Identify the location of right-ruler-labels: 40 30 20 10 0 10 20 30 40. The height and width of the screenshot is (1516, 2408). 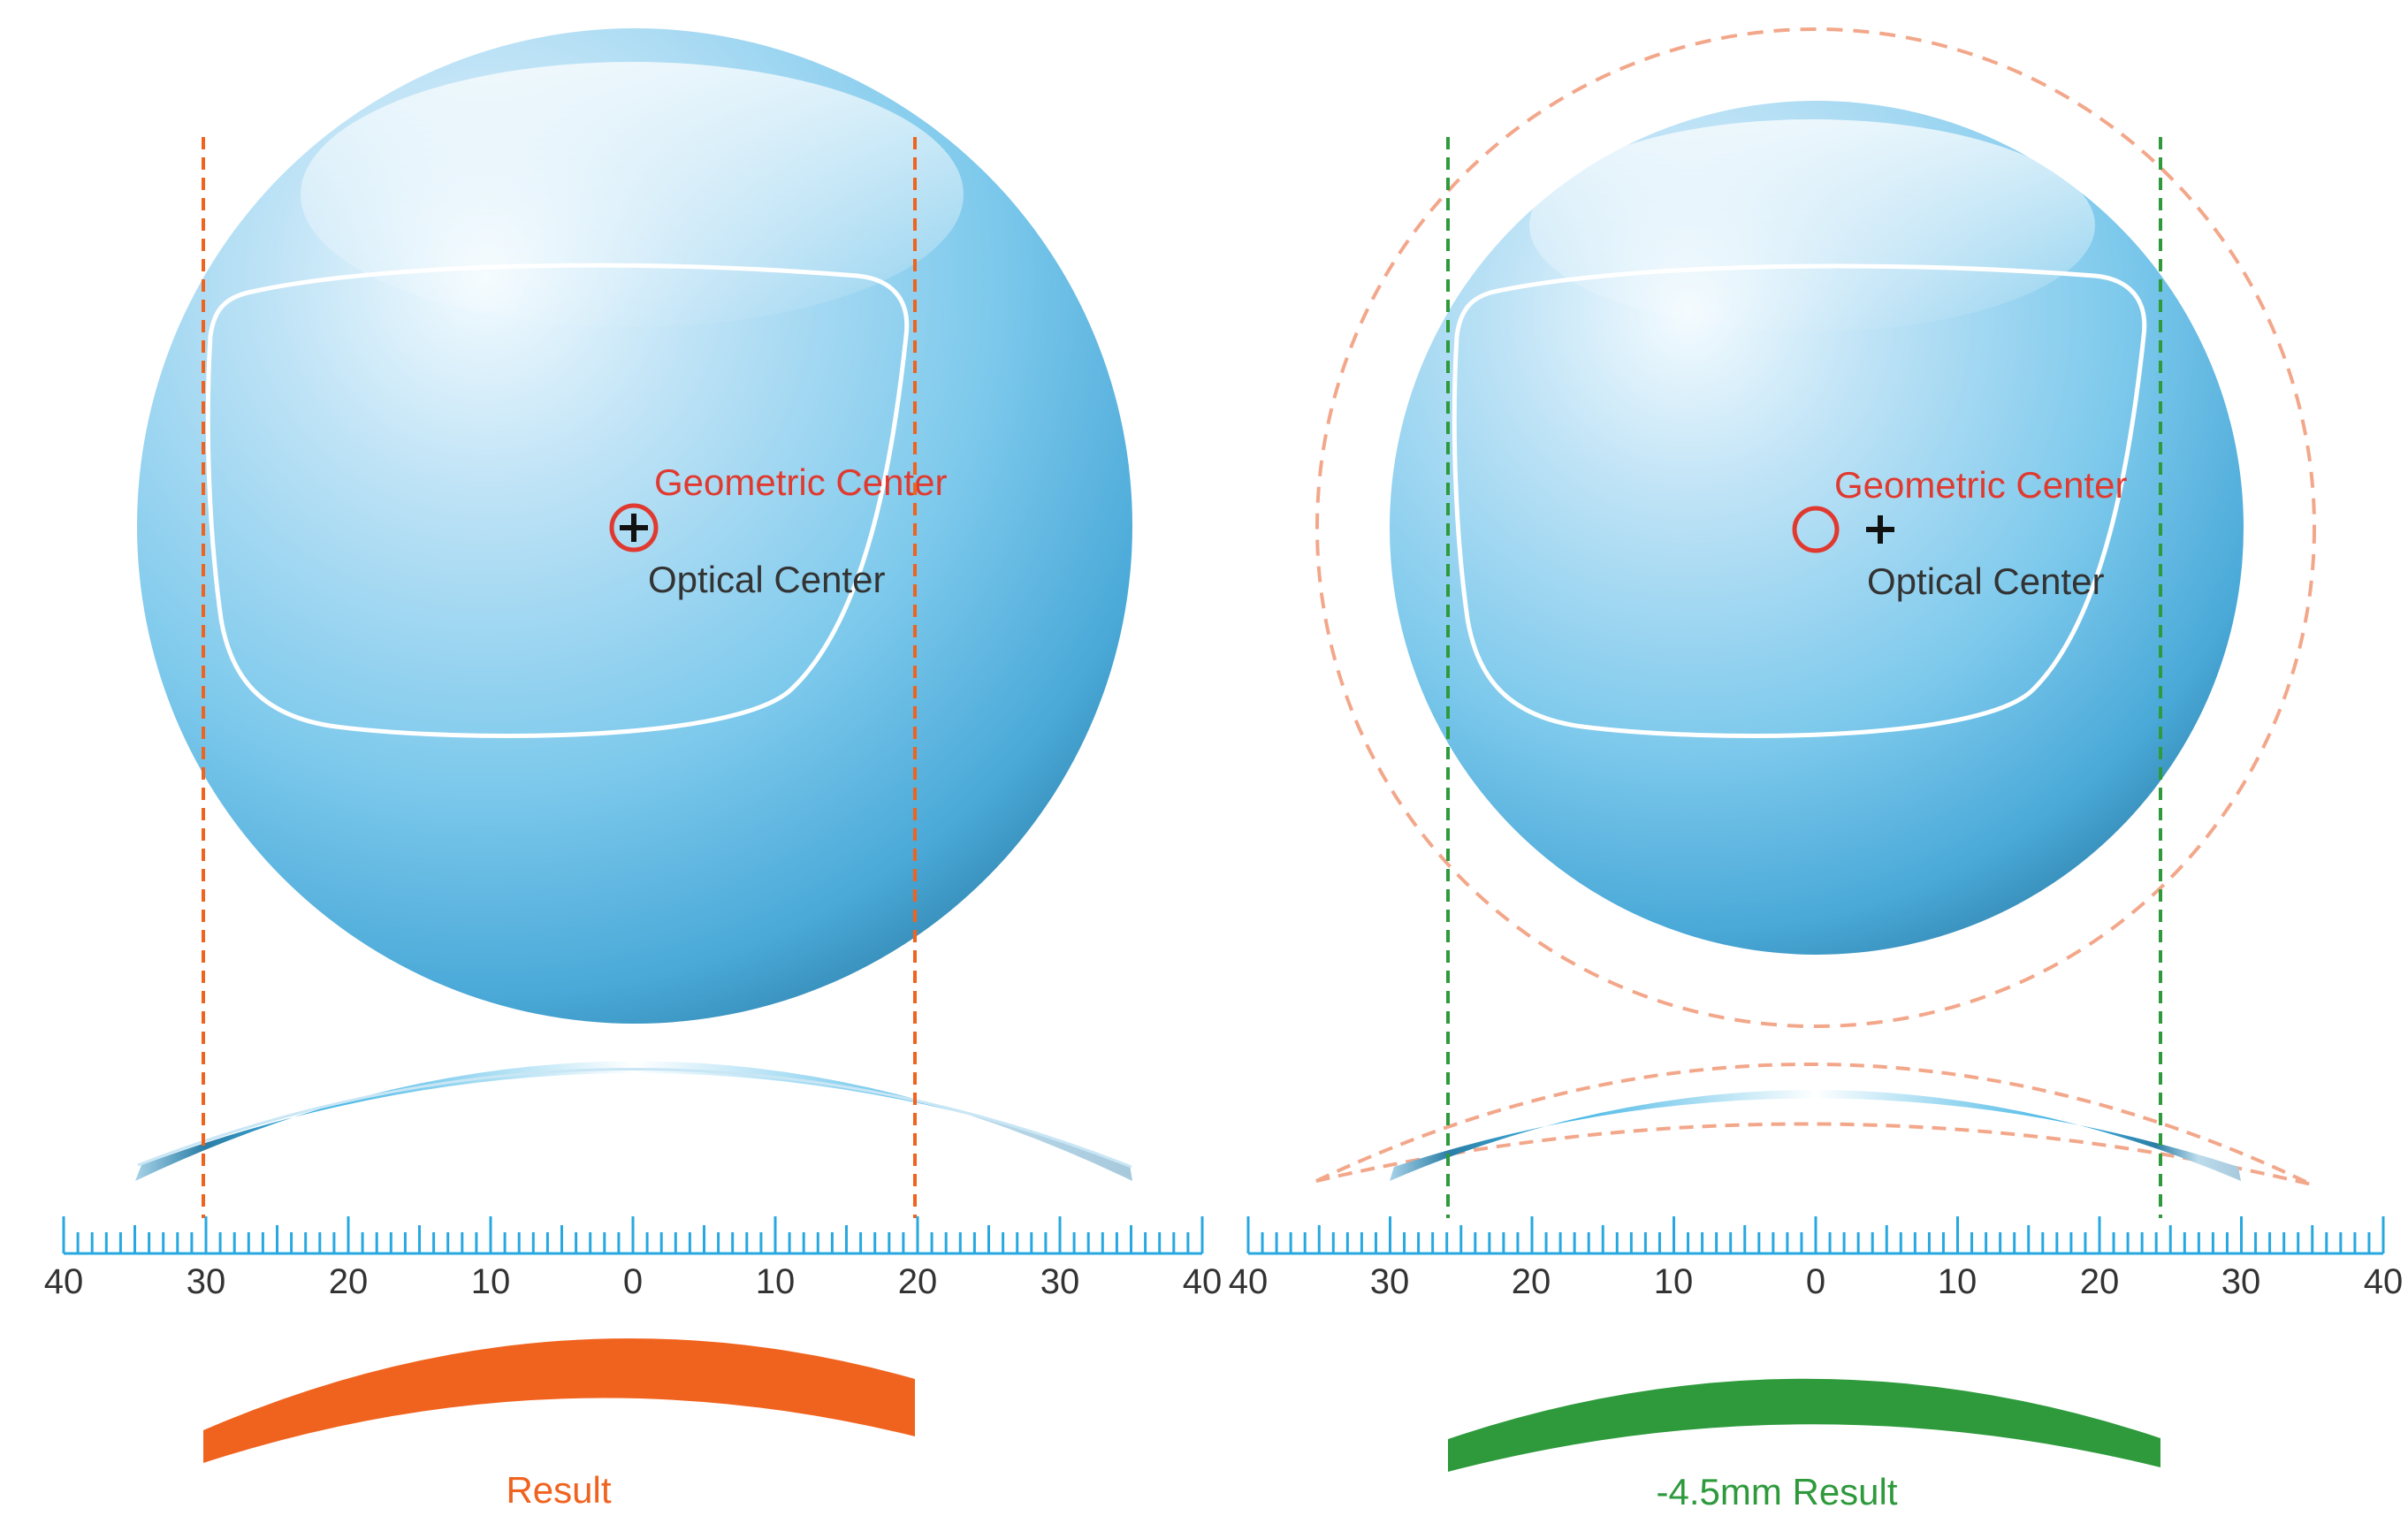
(1816, 1281).